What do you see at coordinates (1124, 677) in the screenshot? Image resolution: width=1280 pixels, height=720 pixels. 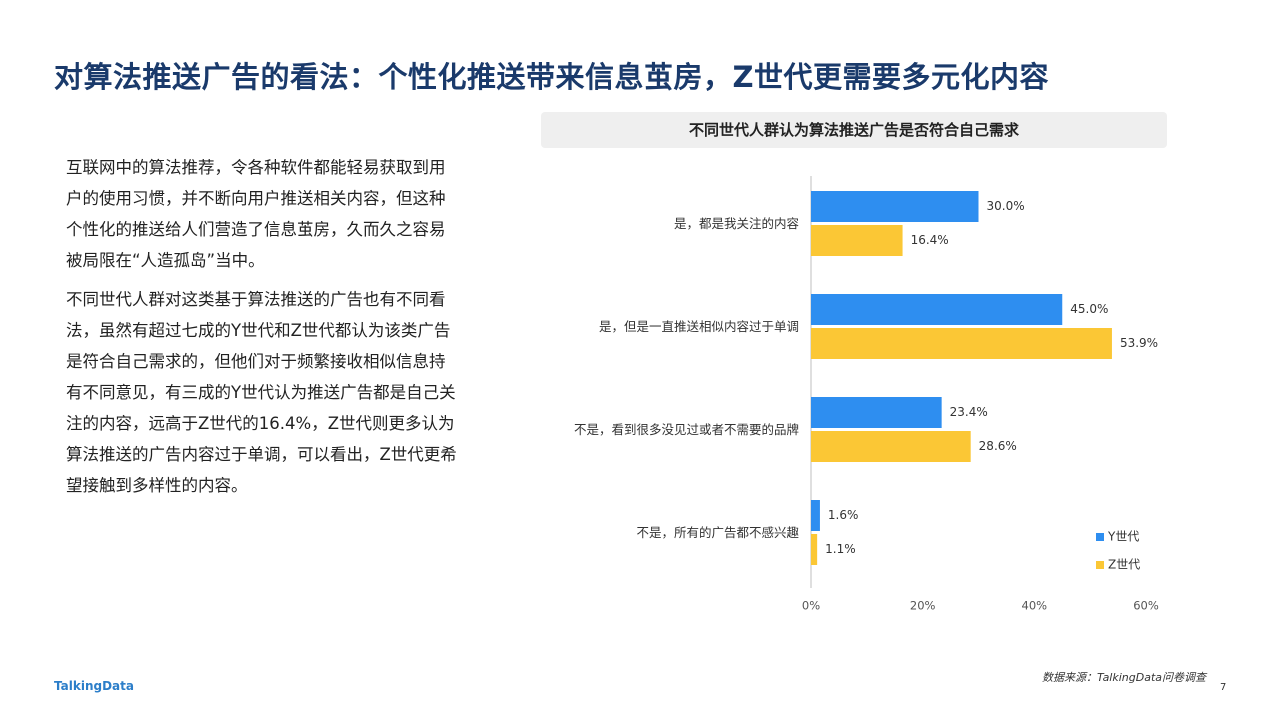 I see `data-source: 数据来源：TalkingData问卷调查` at bounding box center [1124, 677].